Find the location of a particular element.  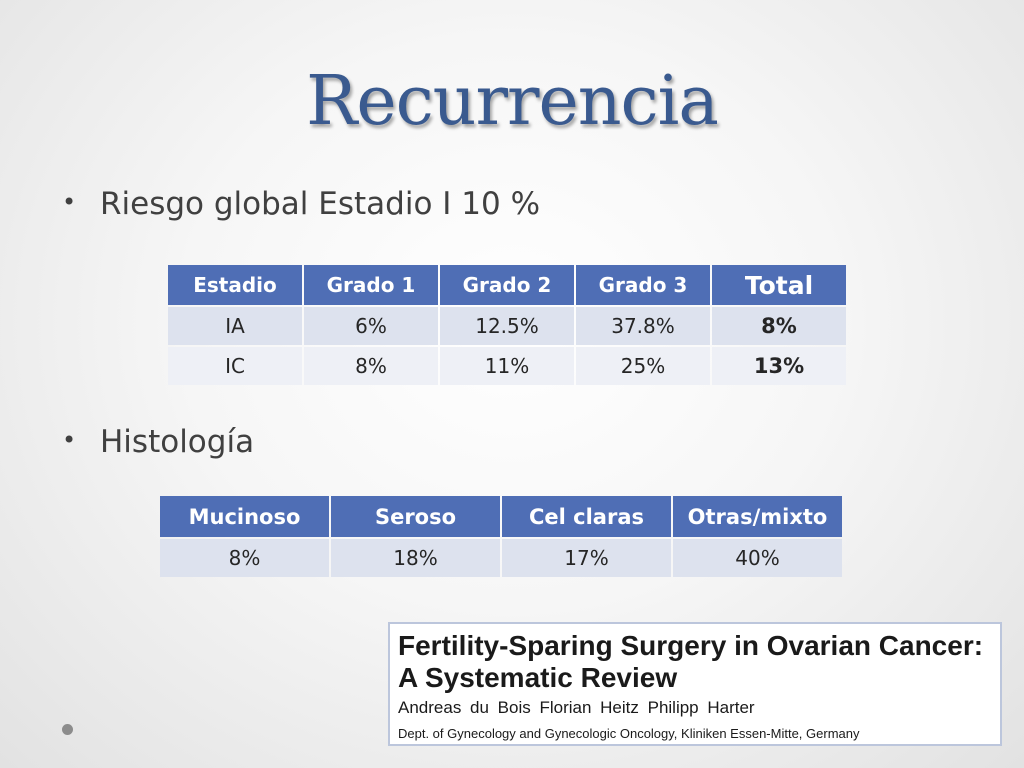

column-header: Grado 2 is located at coordinates (507, 285).